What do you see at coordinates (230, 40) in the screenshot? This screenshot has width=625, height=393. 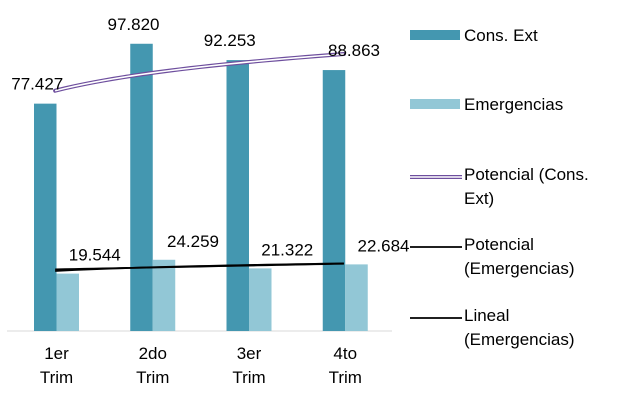 I see `data-label: 92.253` at bounding box center [230, 40].